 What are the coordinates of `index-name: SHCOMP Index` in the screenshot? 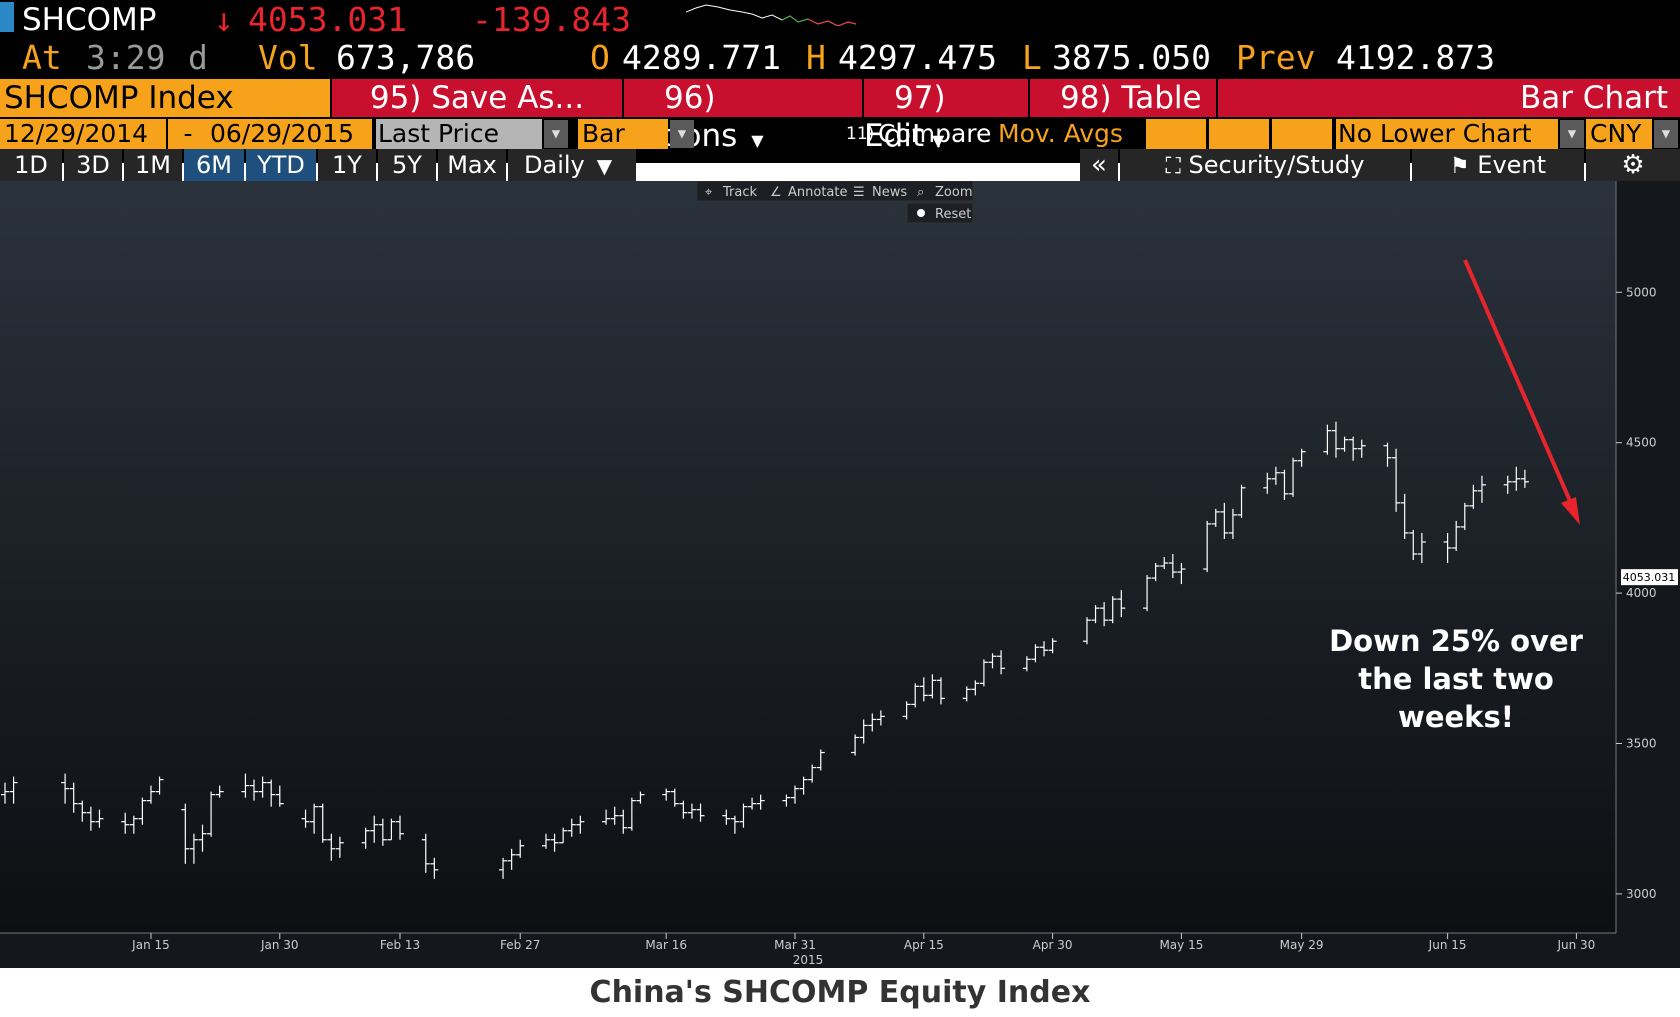 It's located at (165, 98).